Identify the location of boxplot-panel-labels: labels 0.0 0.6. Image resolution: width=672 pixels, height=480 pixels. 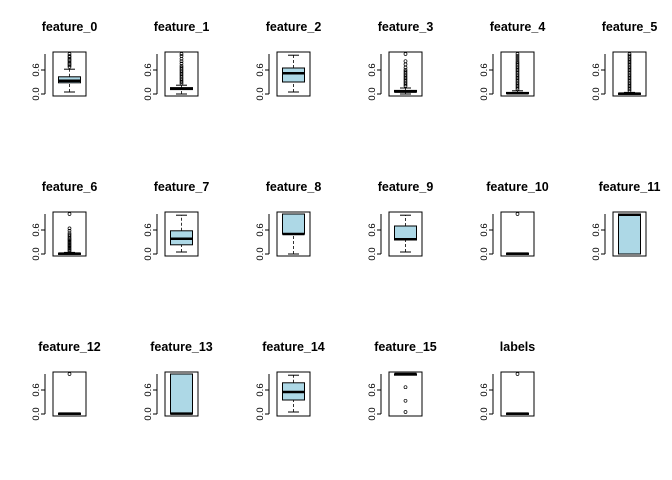
(507, 380).